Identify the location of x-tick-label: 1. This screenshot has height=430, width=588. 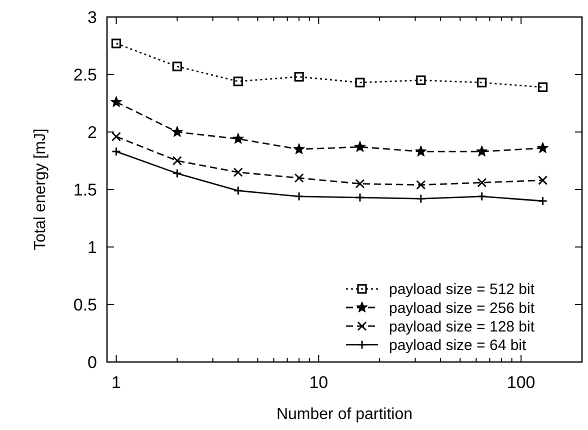
(116, 382).